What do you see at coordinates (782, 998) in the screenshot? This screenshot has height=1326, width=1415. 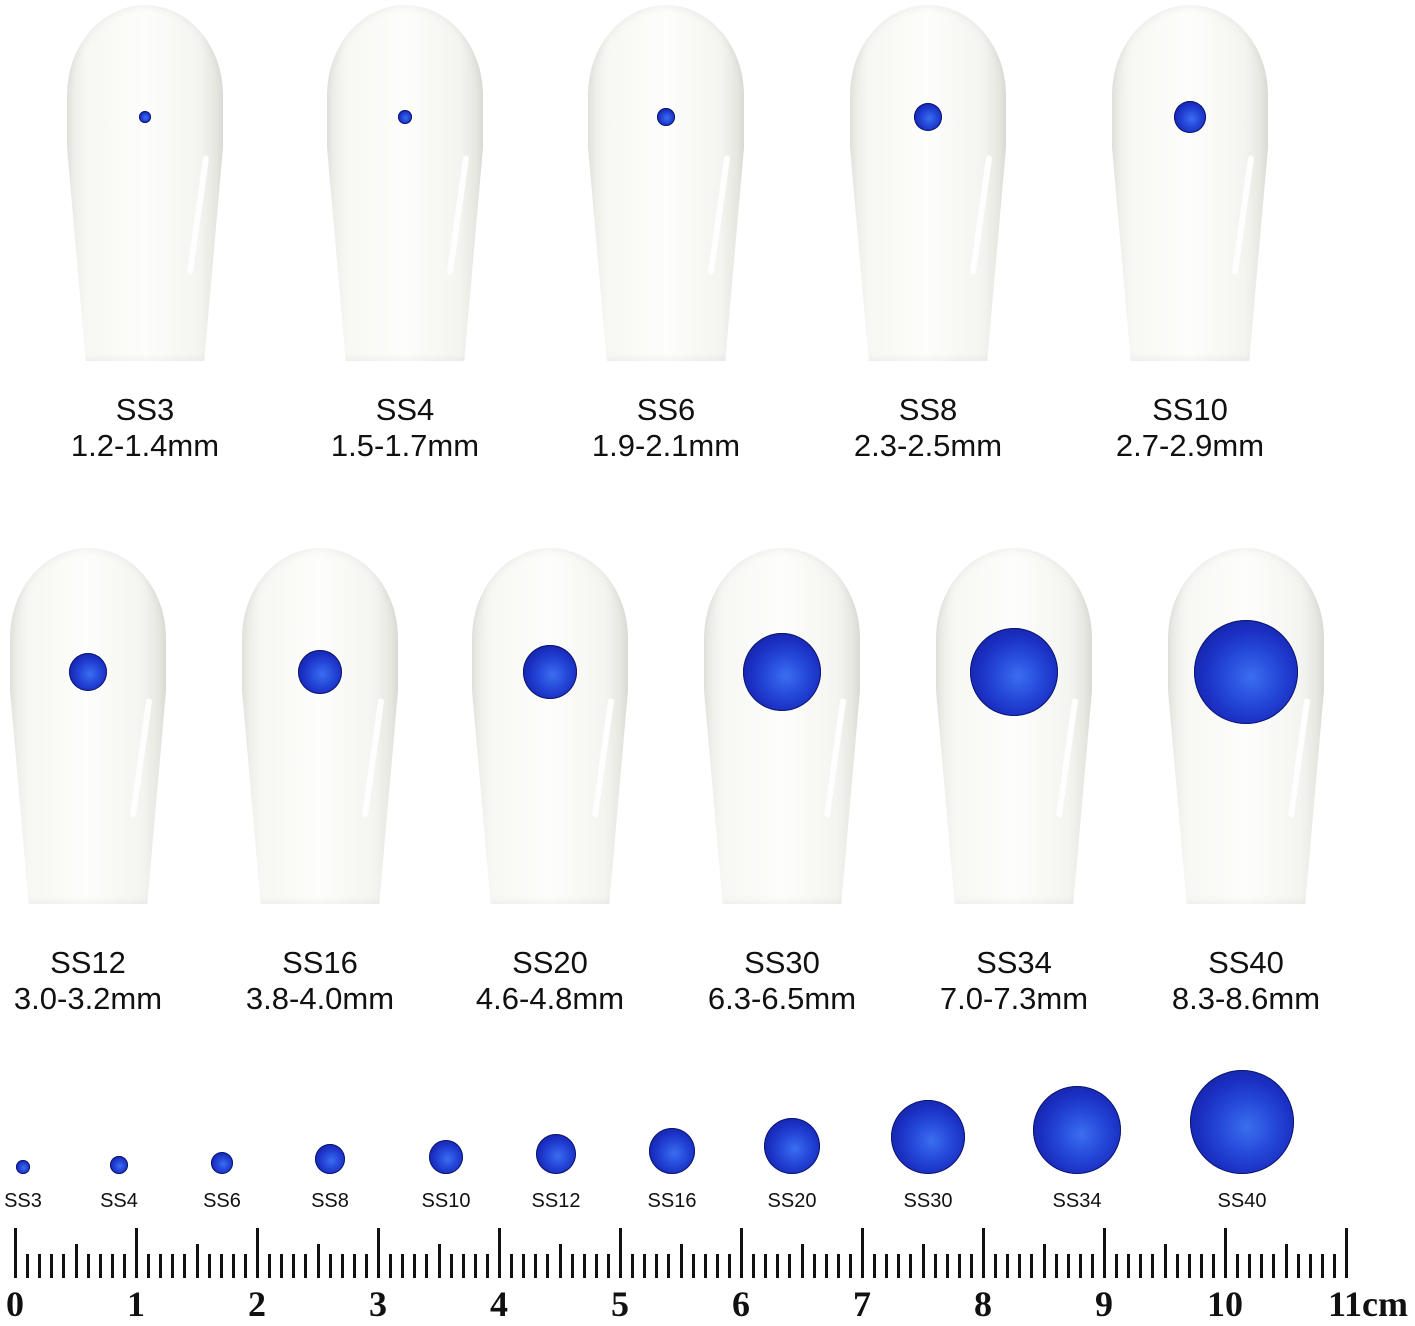 I see `size-range: 6.3-6.5mm` at bounding box center [782, 998].